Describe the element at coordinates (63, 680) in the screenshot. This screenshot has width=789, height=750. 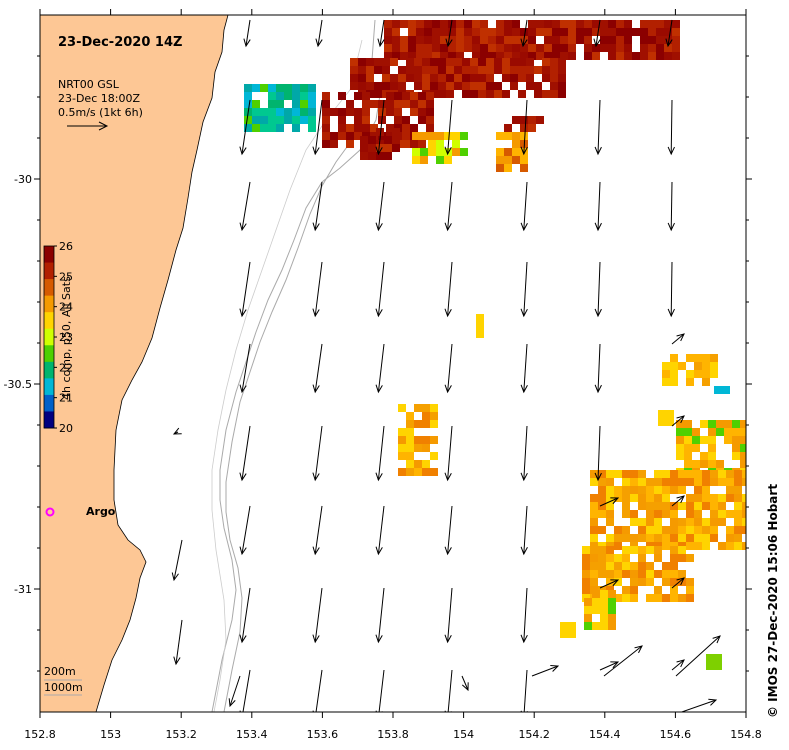
I see `depth-legend: 200m 1000m` at that location.